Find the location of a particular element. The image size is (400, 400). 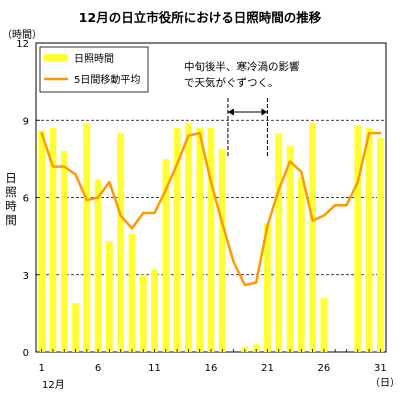

x-tick-label: 6 is located at coordinates (98, 368).